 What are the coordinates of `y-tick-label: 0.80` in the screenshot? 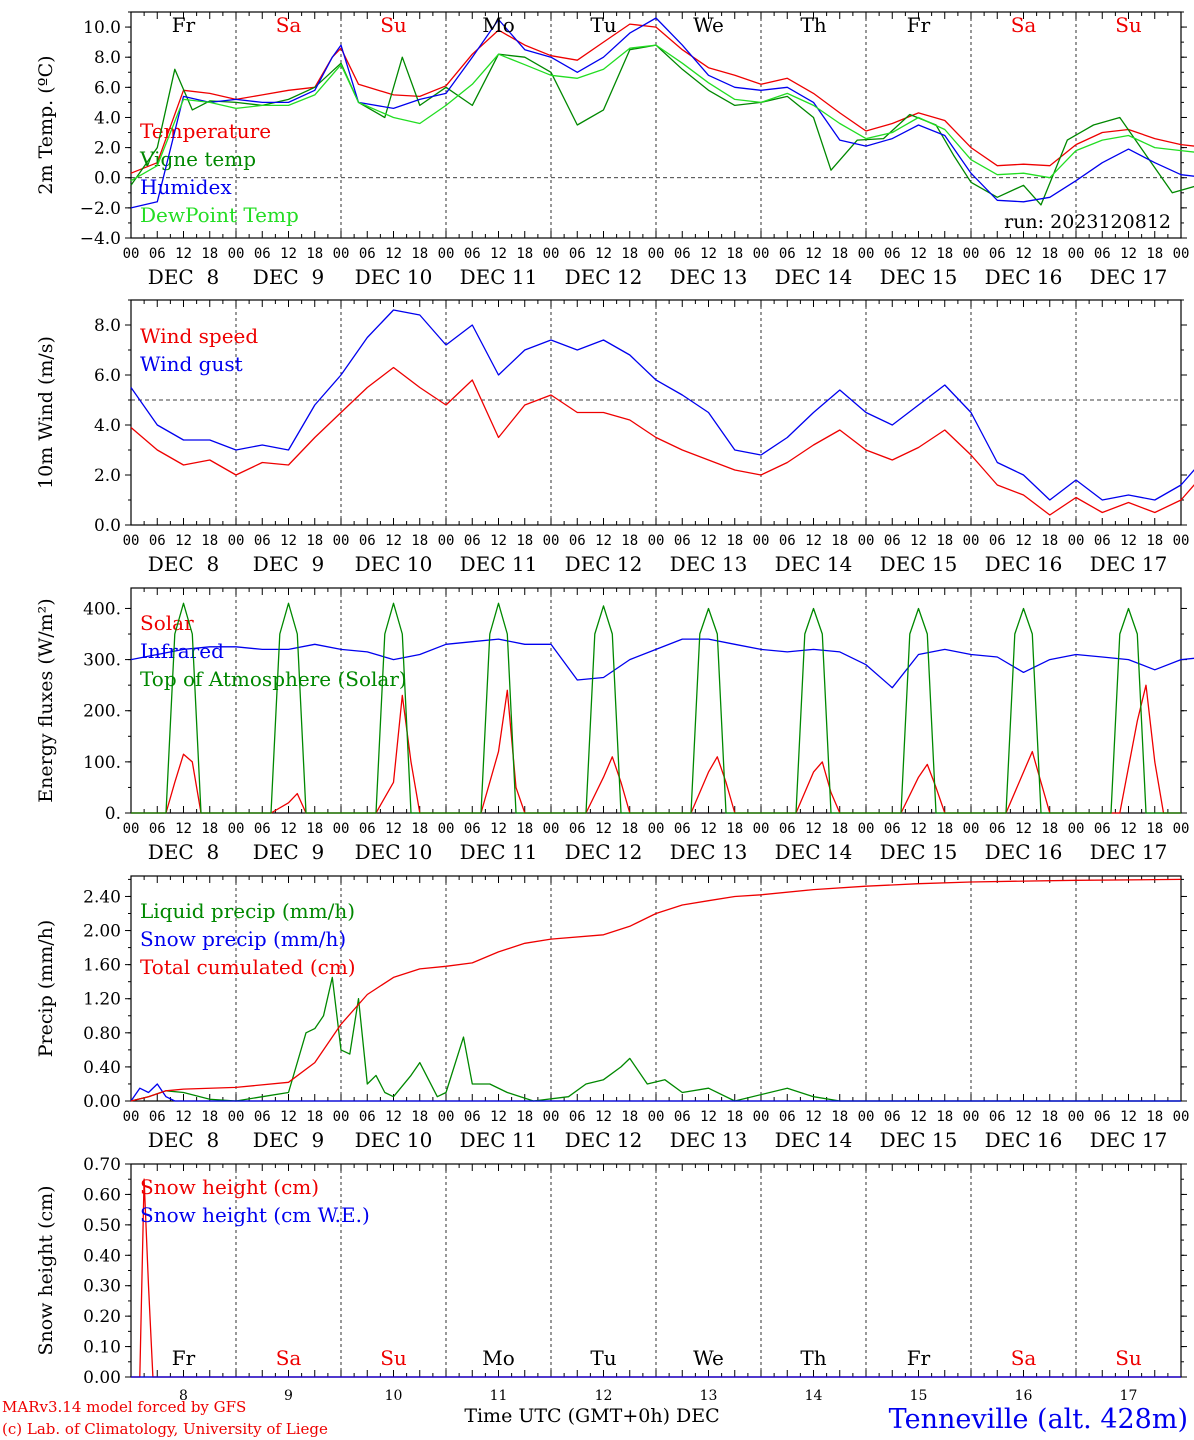 It's located at (102, 1034).